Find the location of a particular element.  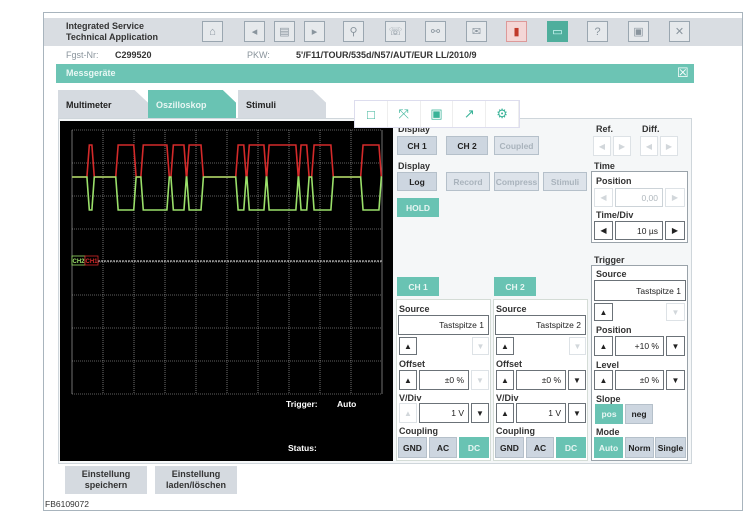

ch2-offset-label: Offset is located at coordinates (509, 364).